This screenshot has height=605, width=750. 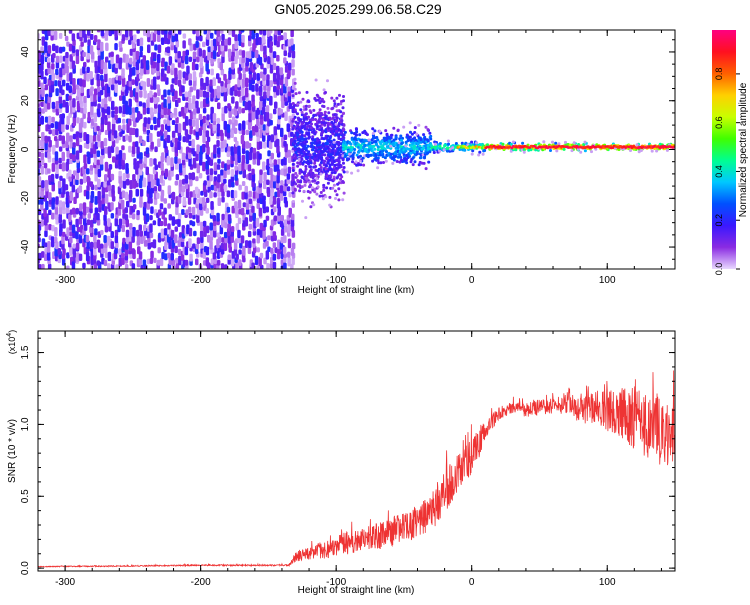 What do you see at coordinates (358, 9) in the screenshot?
I see `figure-title: GN05.2025.299.06.58.C29` at bounding box center [358, 9].